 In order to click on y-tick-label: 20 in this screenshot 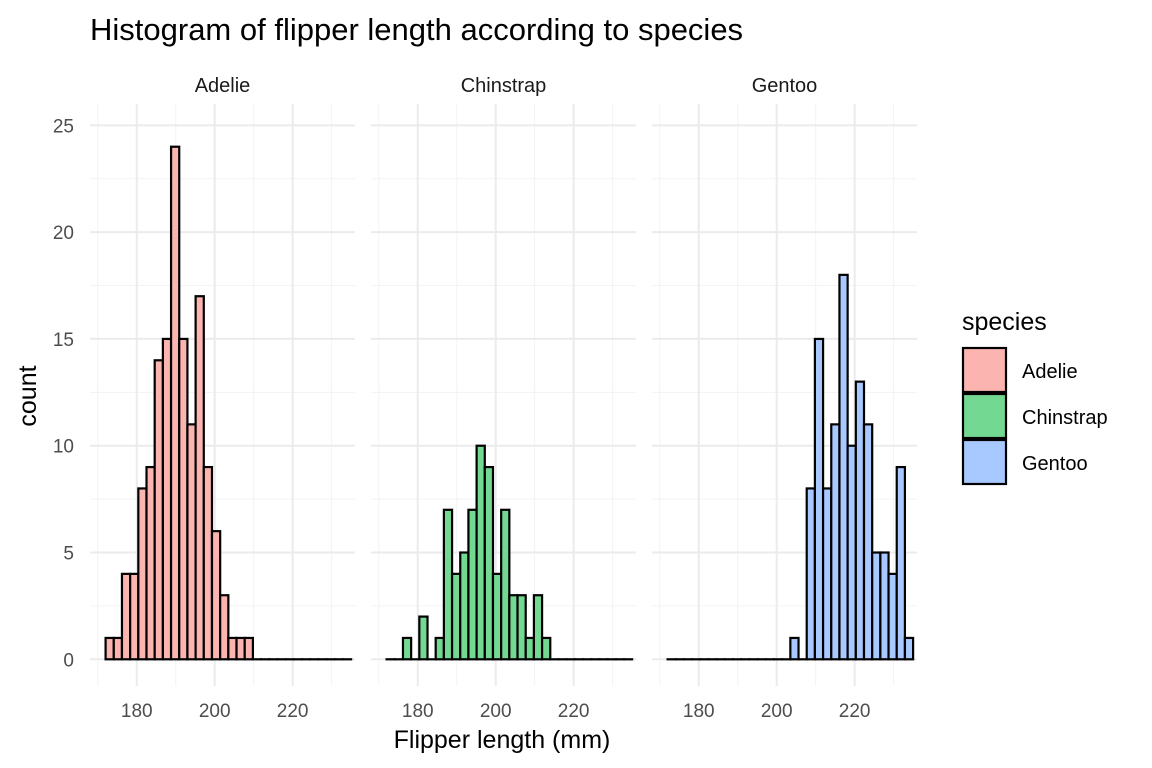, I will do `click(63, 233)`.